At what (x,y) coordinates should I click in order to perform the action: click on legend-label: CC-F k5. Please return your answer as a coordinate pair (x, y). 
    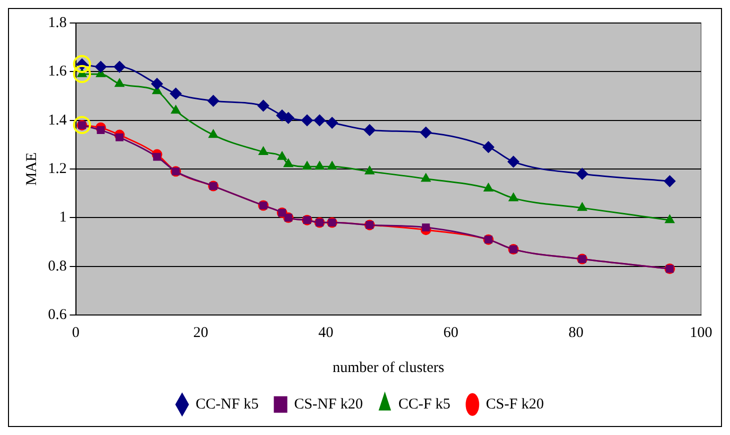
    Looking at the image, I should click on (424, 404).